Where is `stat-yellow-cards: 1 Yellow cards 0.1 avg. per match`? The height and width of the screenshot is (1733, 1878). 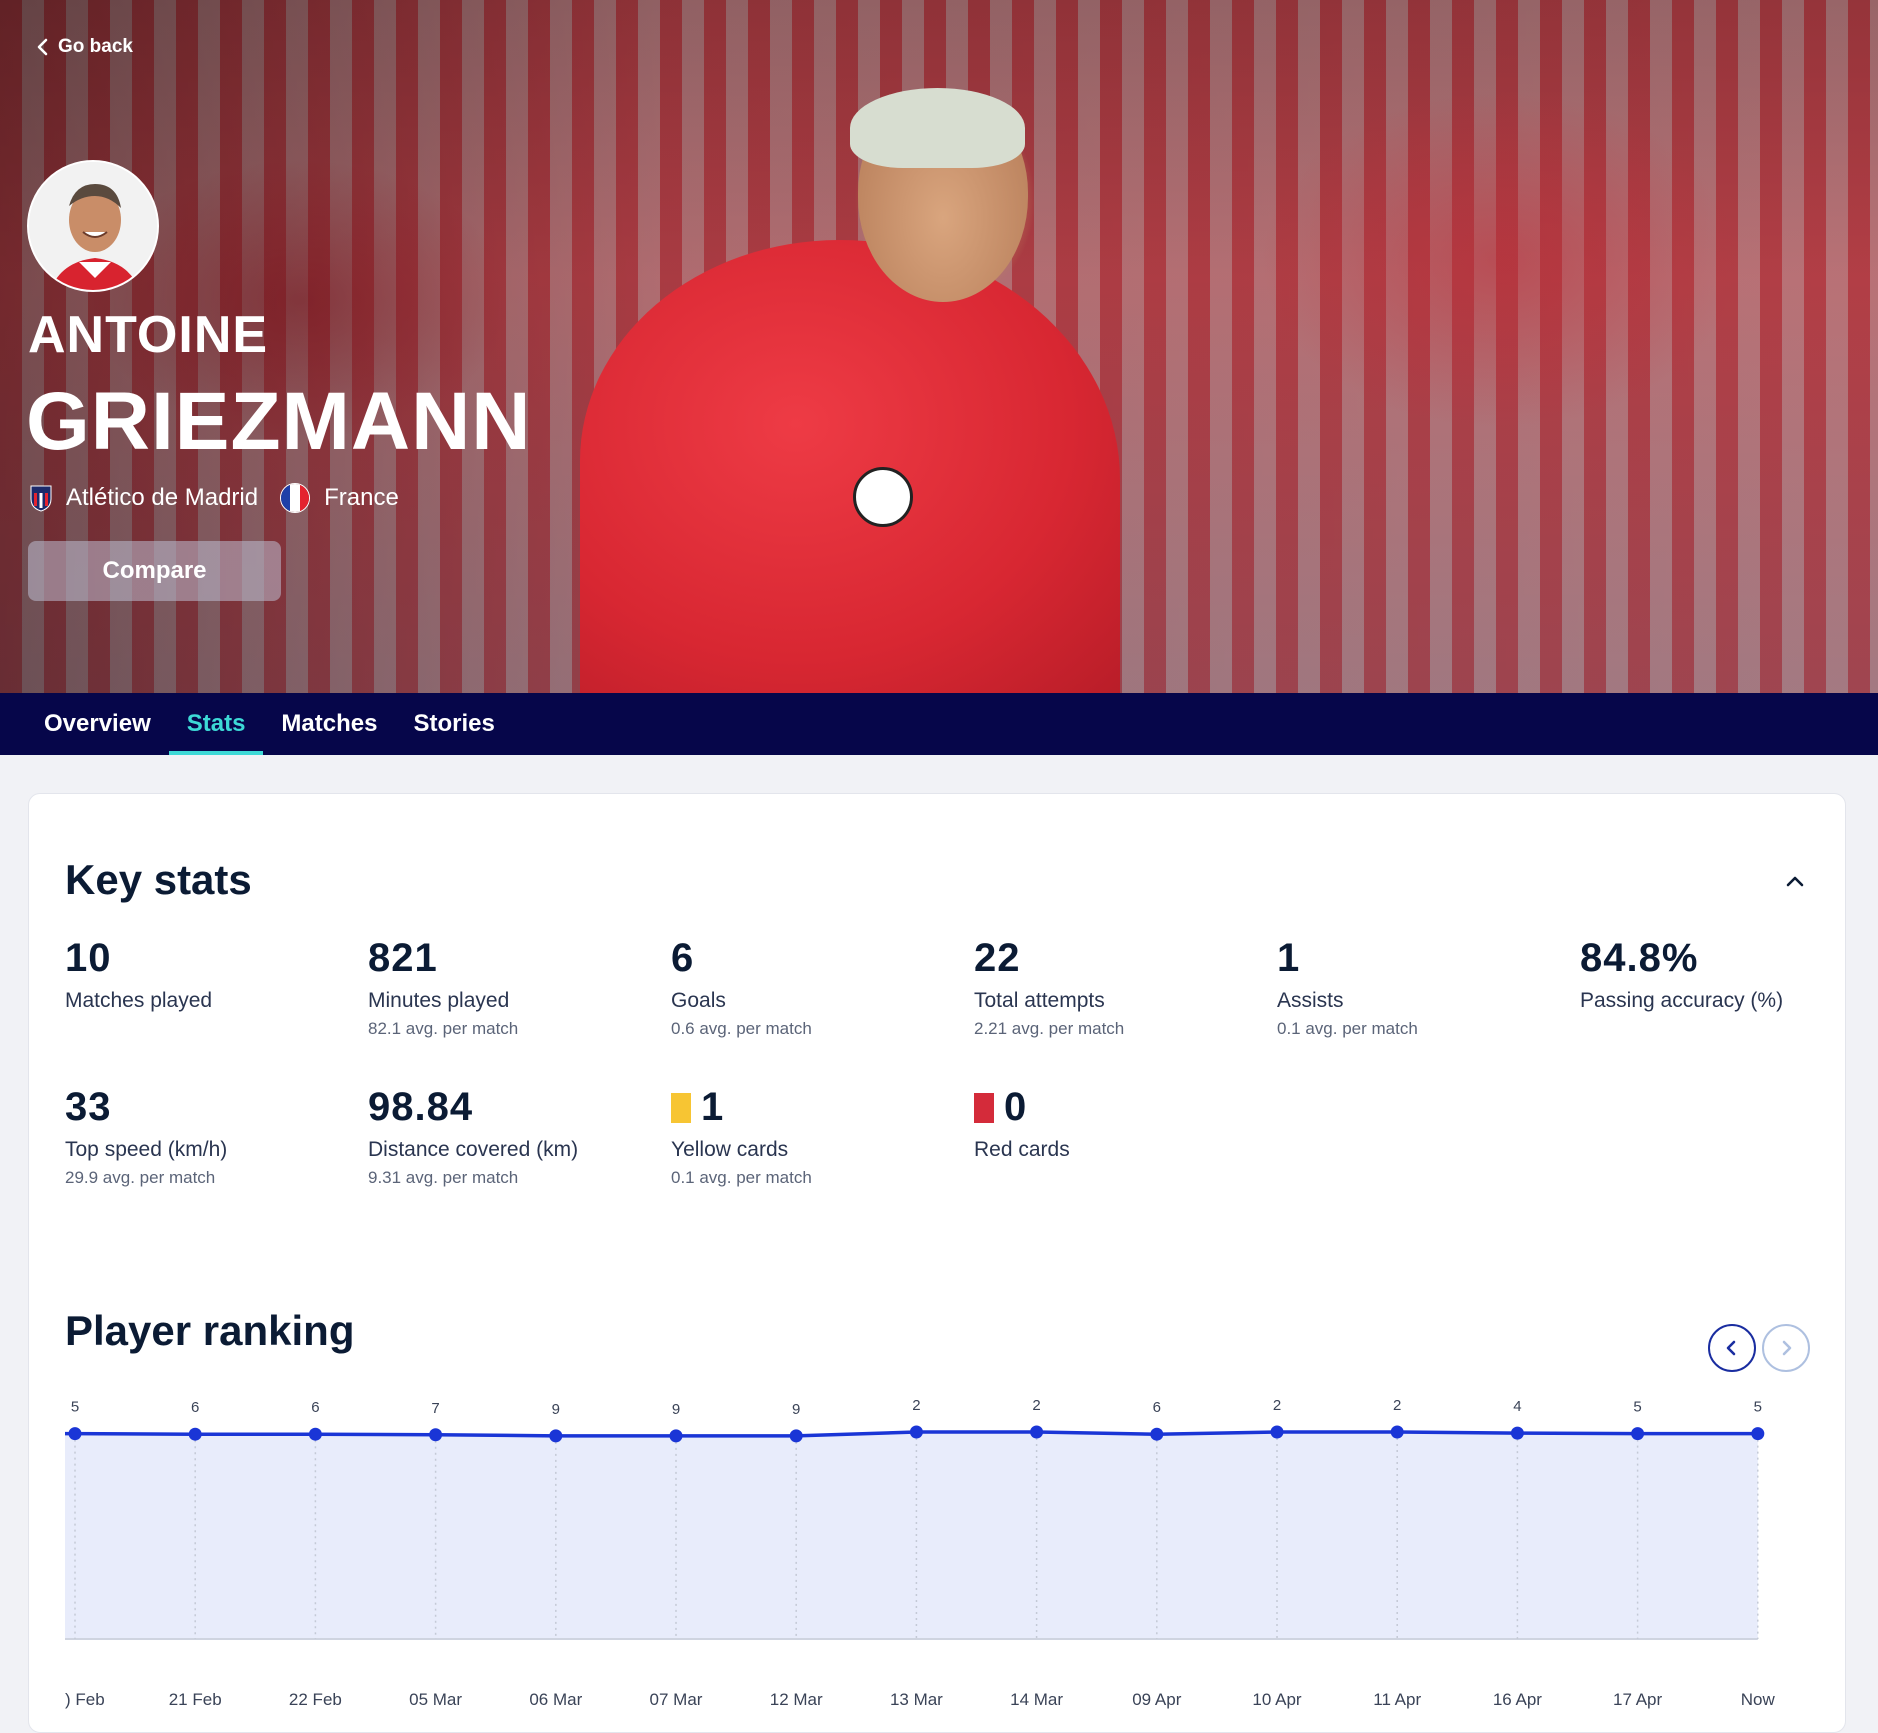 stat-yellow-cards: 1 Yellow cards 0.1 avg. per match is located at coordinates (816, 1136).